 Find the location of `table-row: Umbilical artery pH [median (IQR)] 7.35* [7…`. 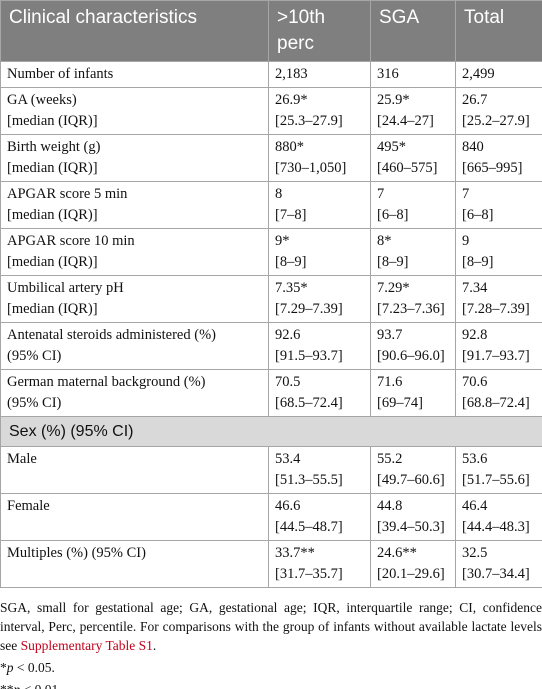

table-row: Umbilical artery pH [median (IQR)] 7.35* [7… is located at coordinates (271, 299).